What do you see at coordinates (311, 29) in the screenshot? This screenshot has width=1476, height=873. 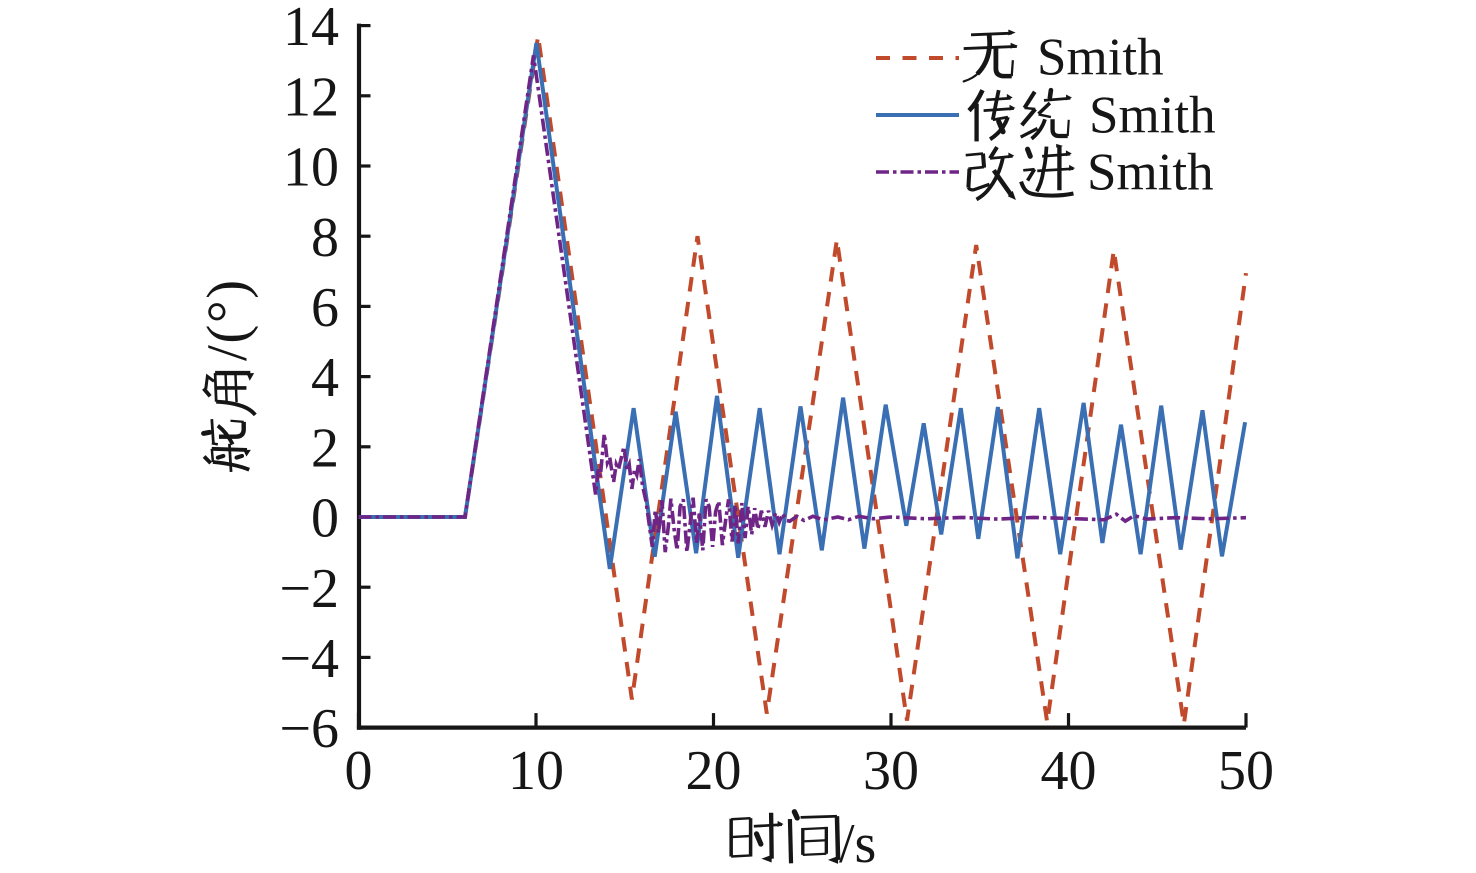 I see `svg-text: 14` at bounding box center [311, 29].